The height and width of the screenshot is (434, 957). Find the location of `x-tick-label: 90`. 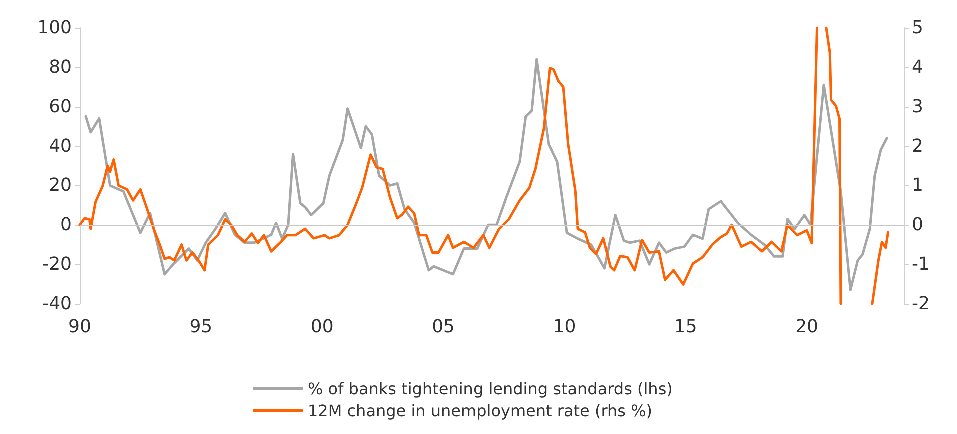

x-tick-label: 90 is located at coordinates (80, 327).